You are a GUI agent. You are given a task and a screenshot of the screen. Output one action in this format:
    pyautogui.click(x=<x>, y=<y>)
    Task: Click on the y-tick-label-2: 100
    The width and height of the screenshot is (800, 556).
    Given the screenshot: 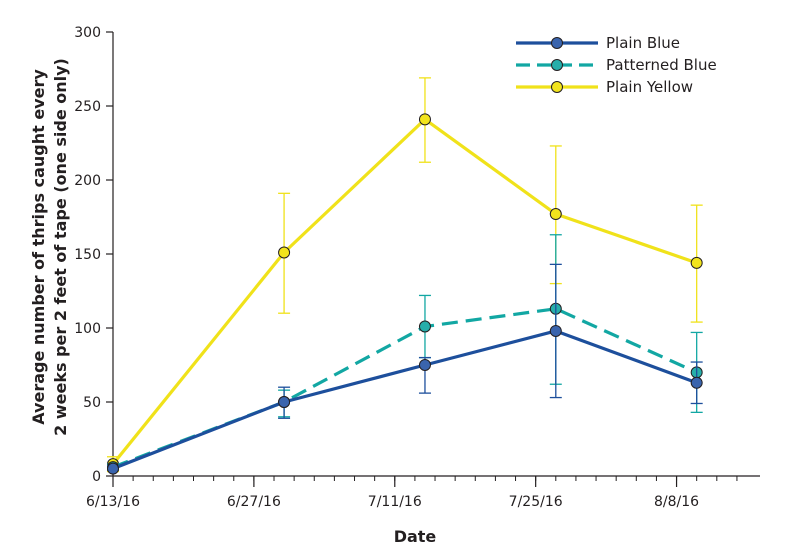 What is the action you would take?
    pyautogui.click(x=87, y=329)
    